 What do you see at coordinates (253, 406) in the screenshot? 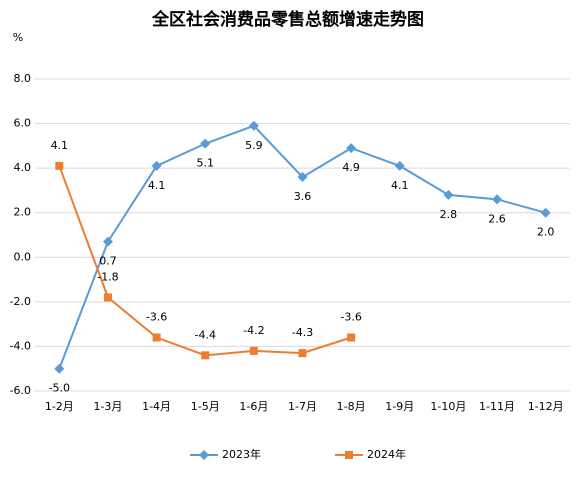
I see `x-tick-label: 1-6月` at bounding box center [253, 406].